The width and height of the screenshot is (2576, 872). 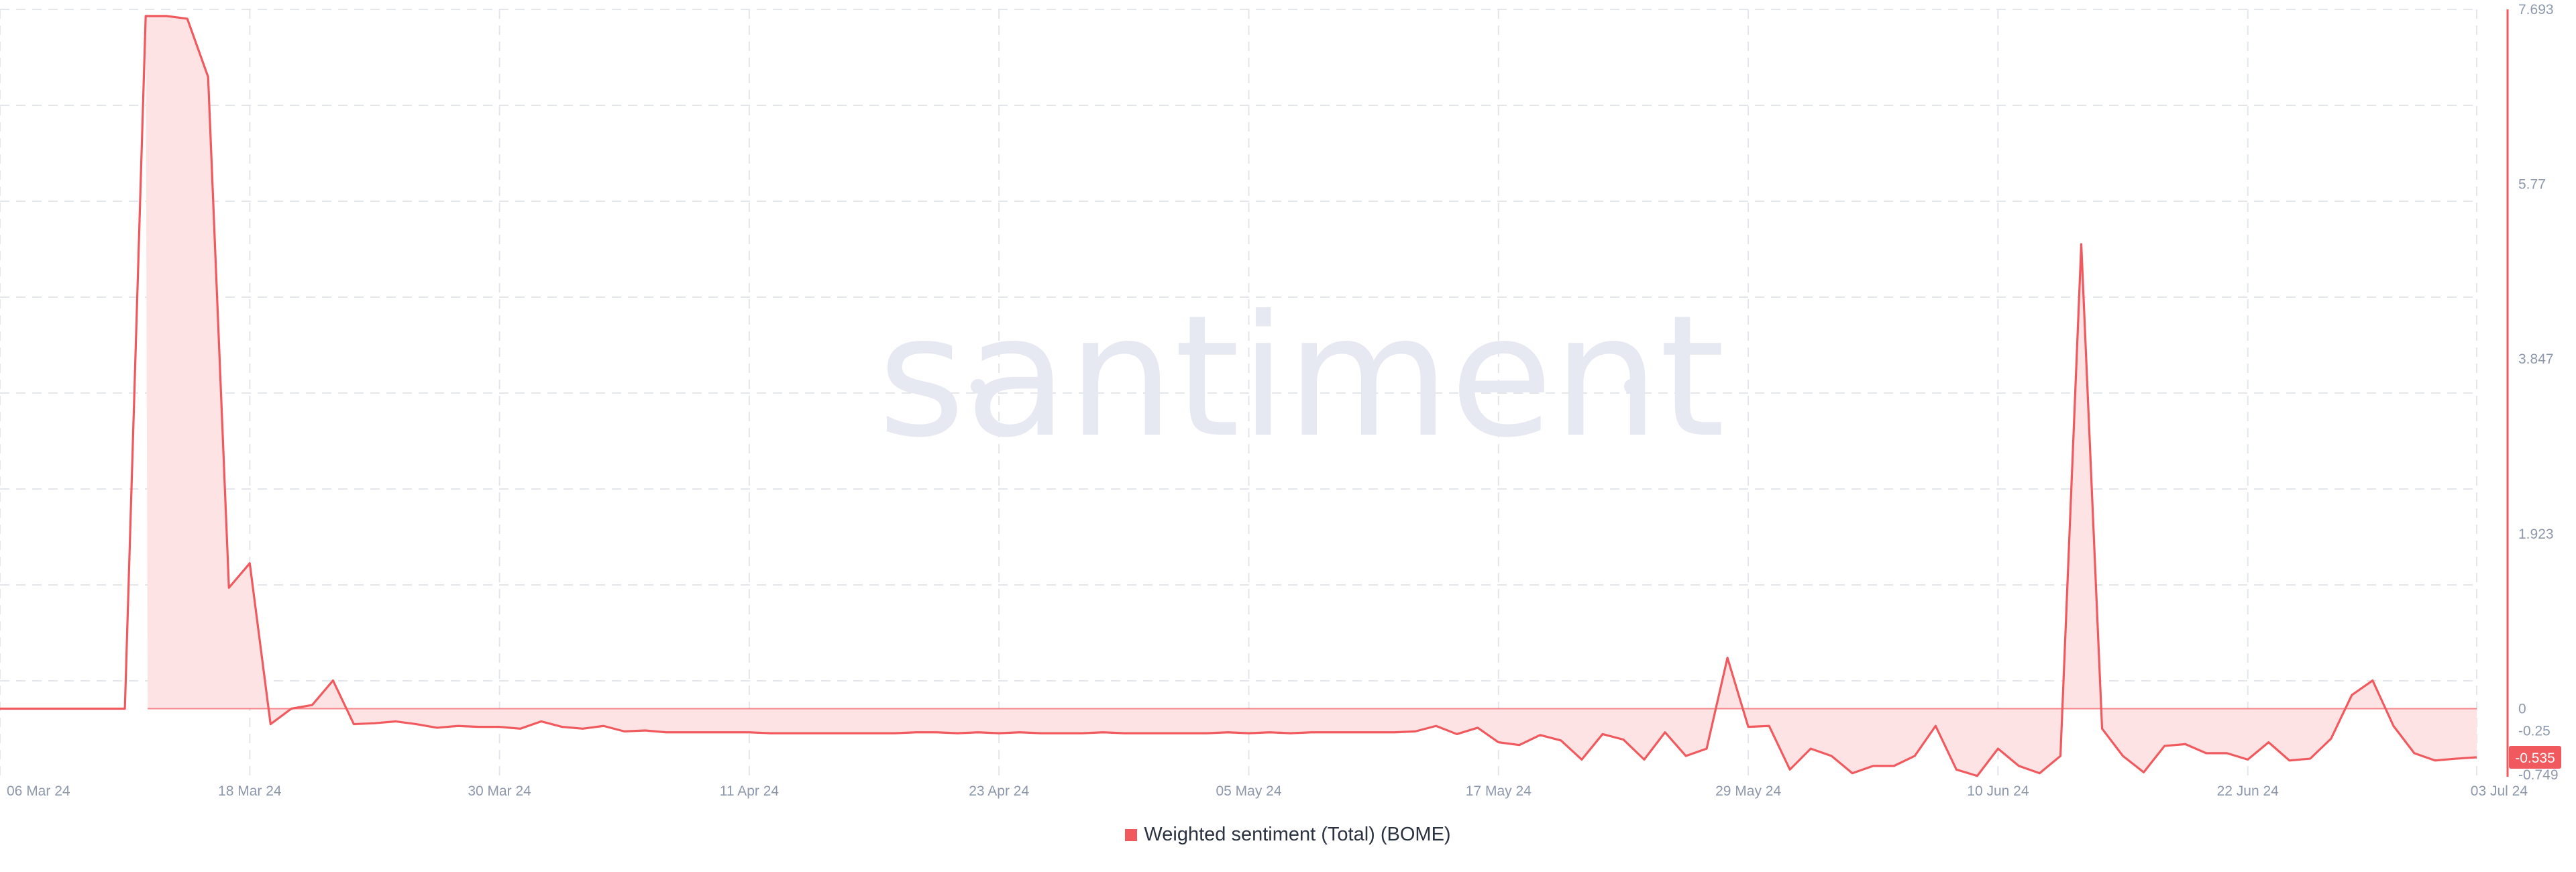 What do you see at coordinates (978, 386) in the screenshot?
I see `watermark-dot-left` at bounding box center [978, 386].